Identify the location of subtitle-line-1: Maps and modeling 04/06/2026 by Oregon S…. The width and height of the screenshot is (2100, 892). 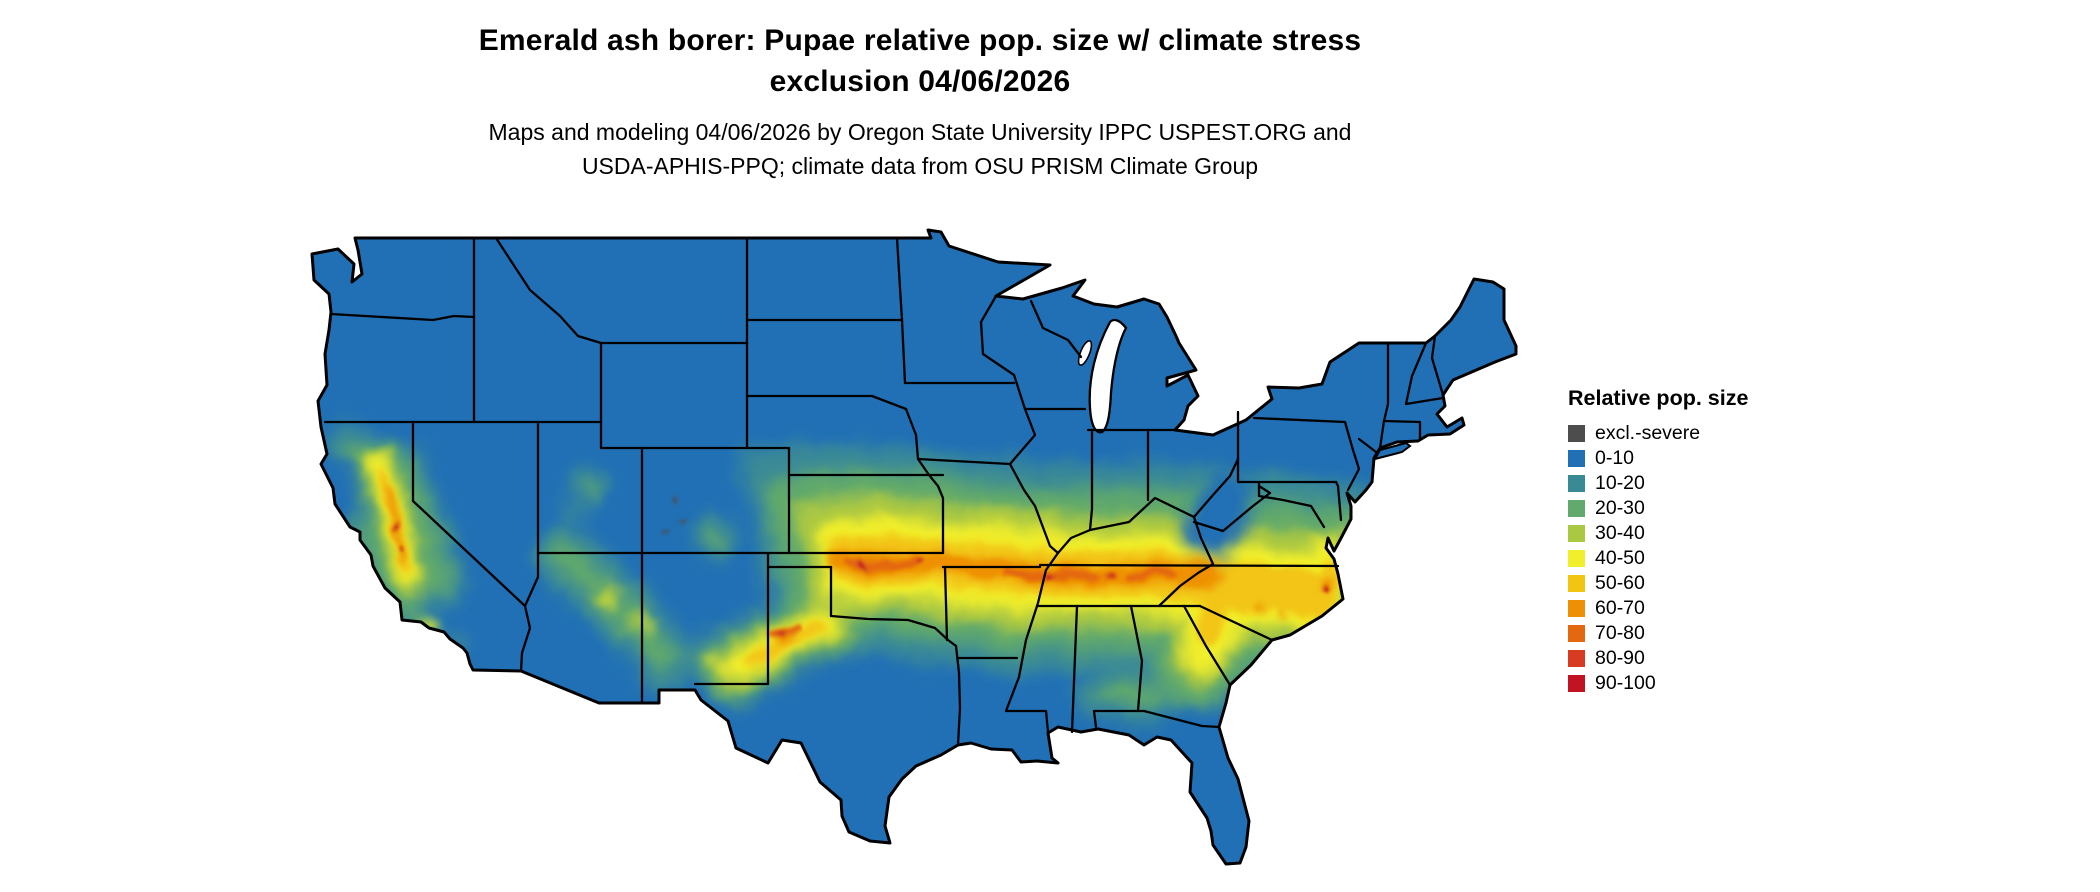
(920, 132).